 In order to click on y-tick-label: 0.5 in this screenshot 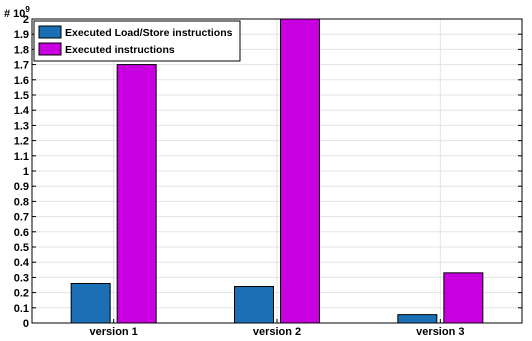, I will do `click(21, 248)`.